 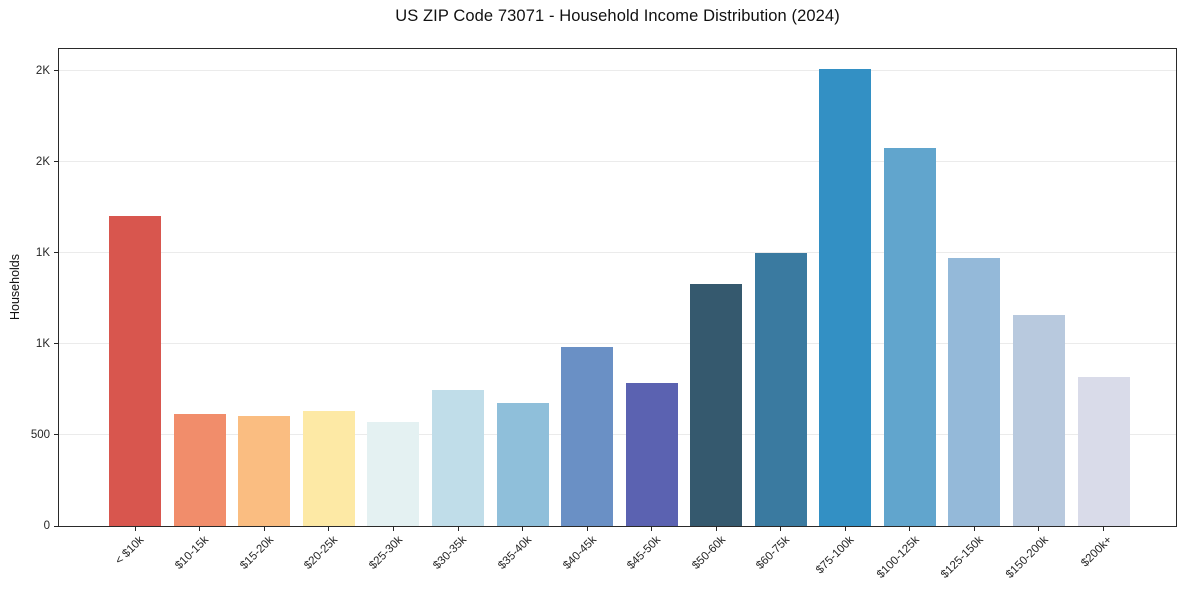 I want to click on x-tick-label-text: $100-125k, so click(x=898, y=557).